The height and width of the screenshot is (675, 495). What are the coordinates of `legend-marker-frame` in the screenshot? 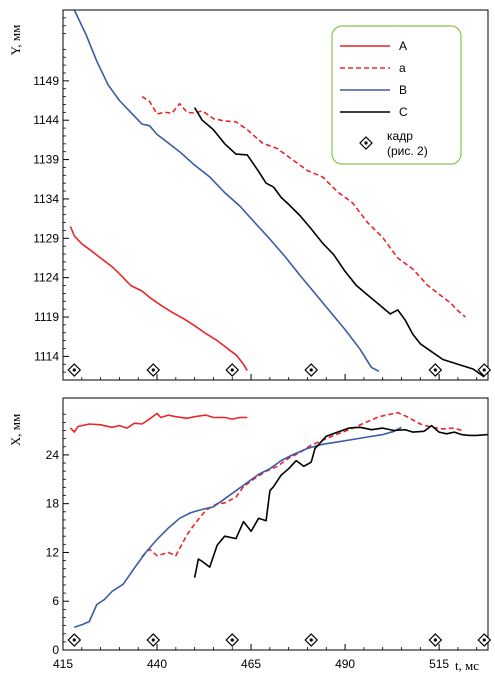 It's located at (366, 143).